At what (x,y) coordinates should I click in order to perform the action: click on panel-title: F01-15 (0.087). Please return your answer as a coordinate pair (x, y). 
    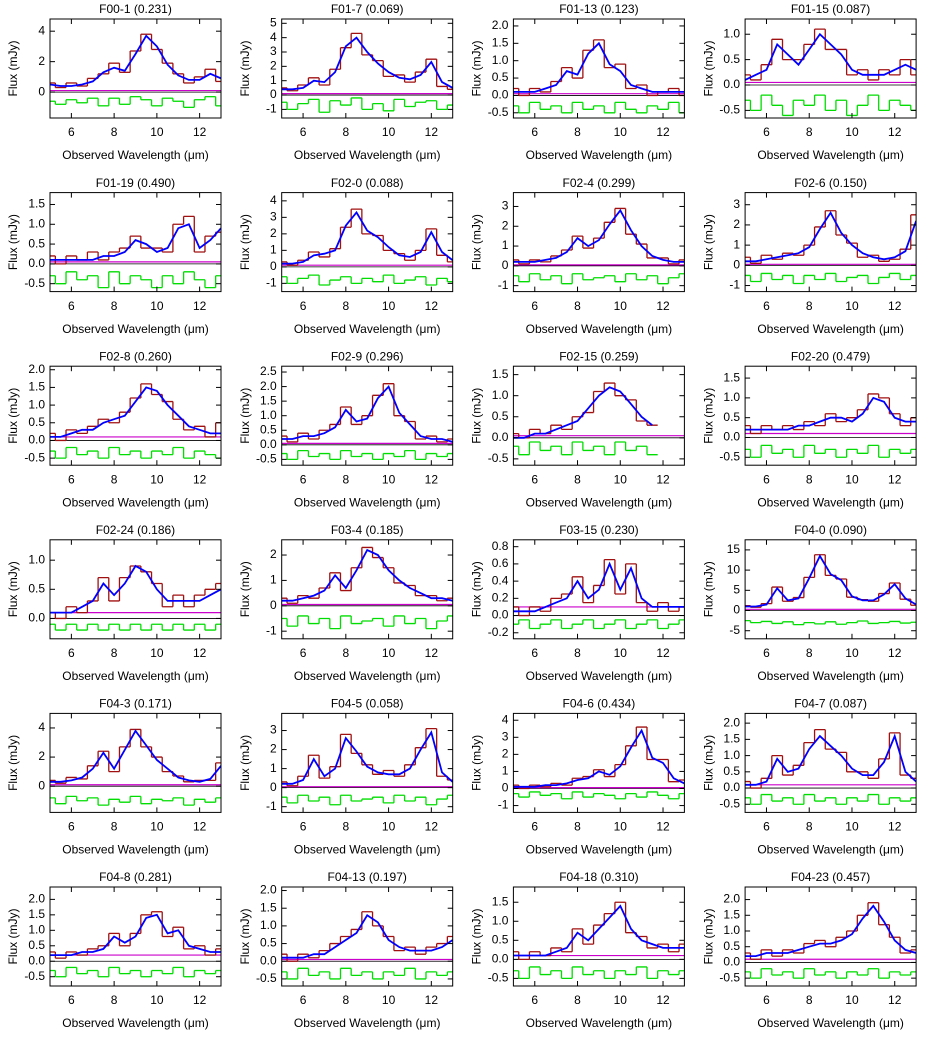
    Looking at the image, I should click on (830, 9).